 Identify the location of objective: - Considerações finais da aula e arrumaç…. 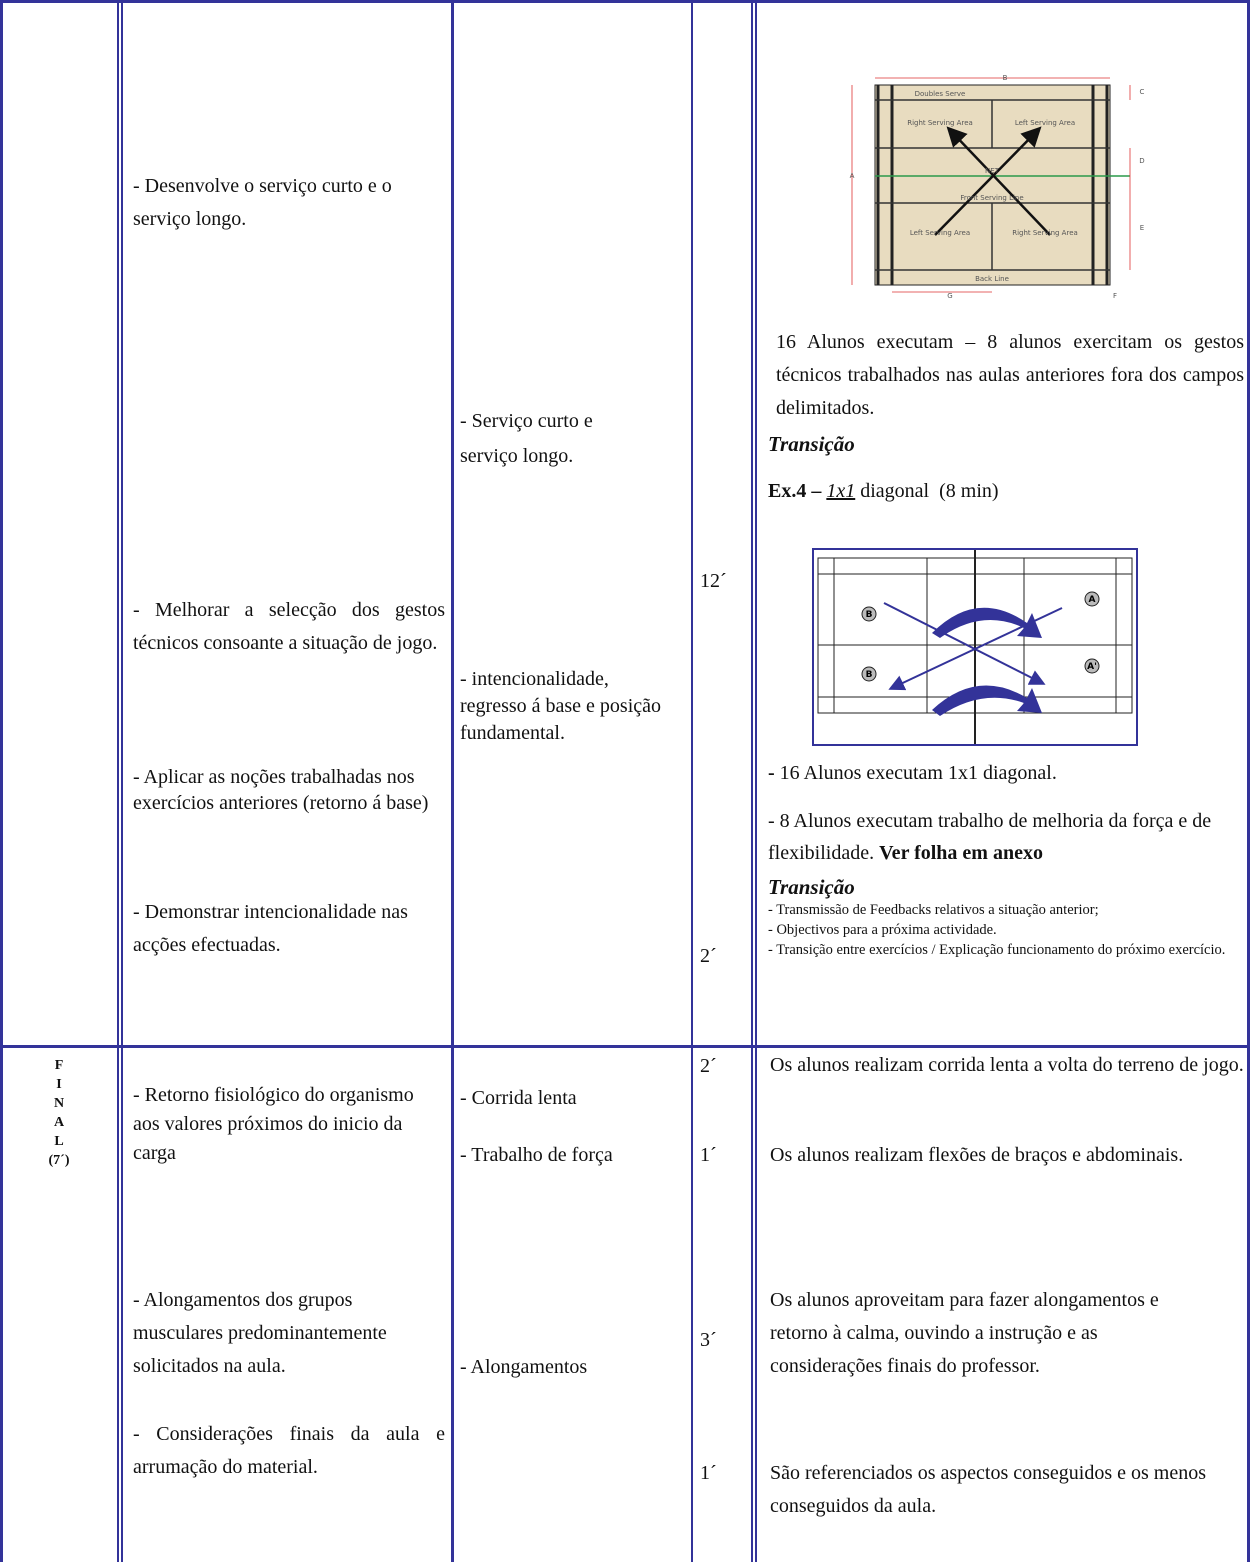
(289, 1450).